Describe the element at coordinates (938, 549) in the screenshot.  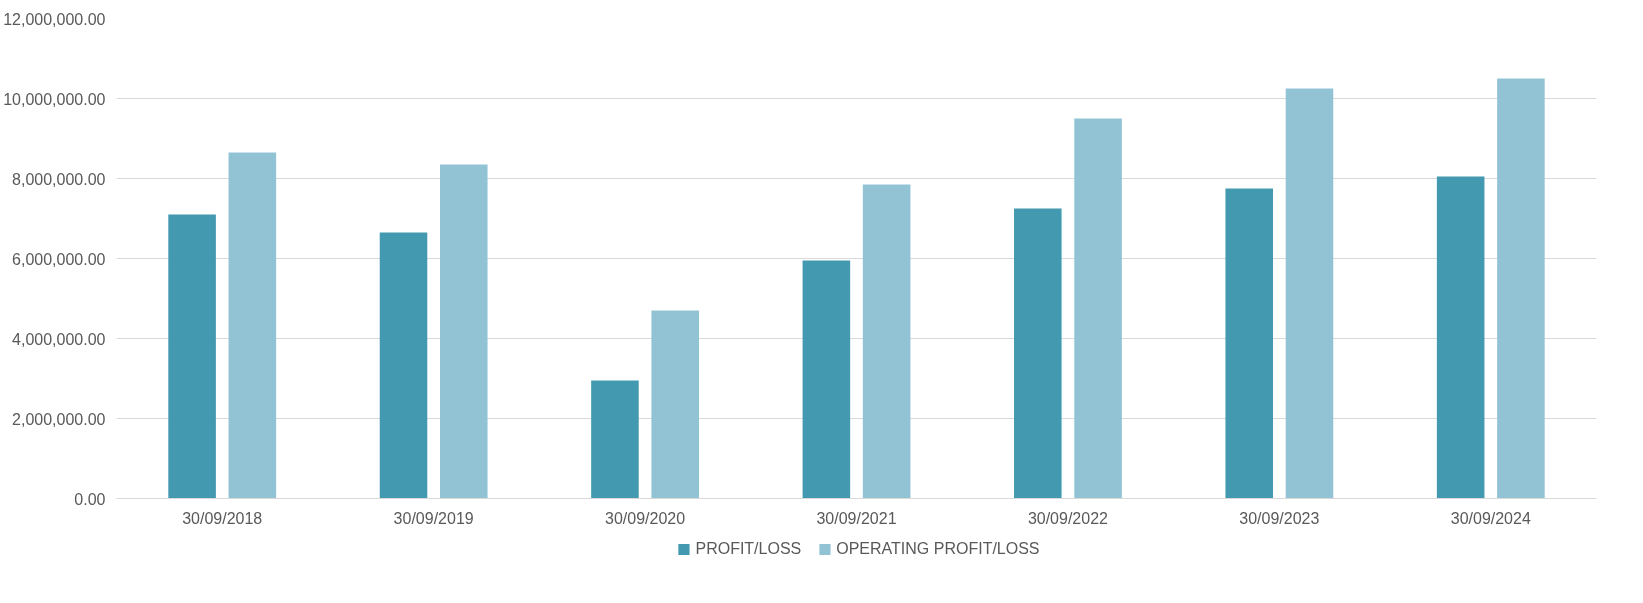
I see `legend-label: OPERATING PROFIT/LOSS` at that location.